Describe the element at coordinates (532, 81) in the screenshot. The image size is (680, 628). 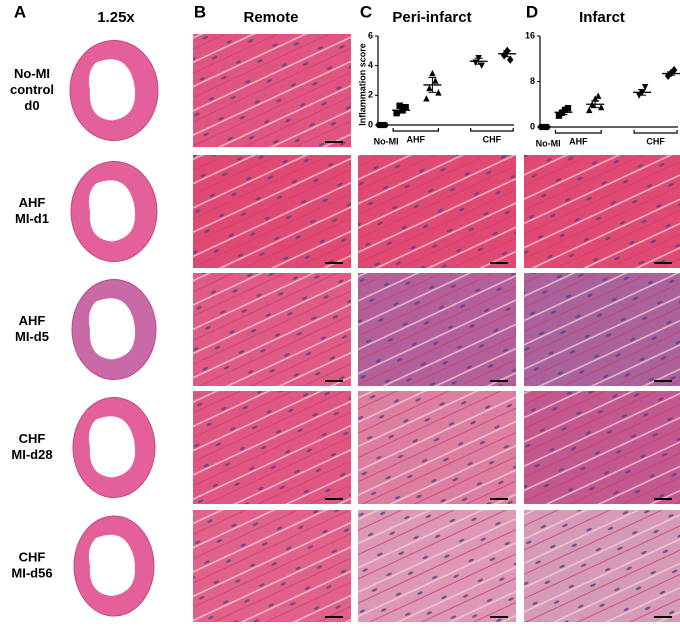
I see `y-tick-label: 8` at that location.